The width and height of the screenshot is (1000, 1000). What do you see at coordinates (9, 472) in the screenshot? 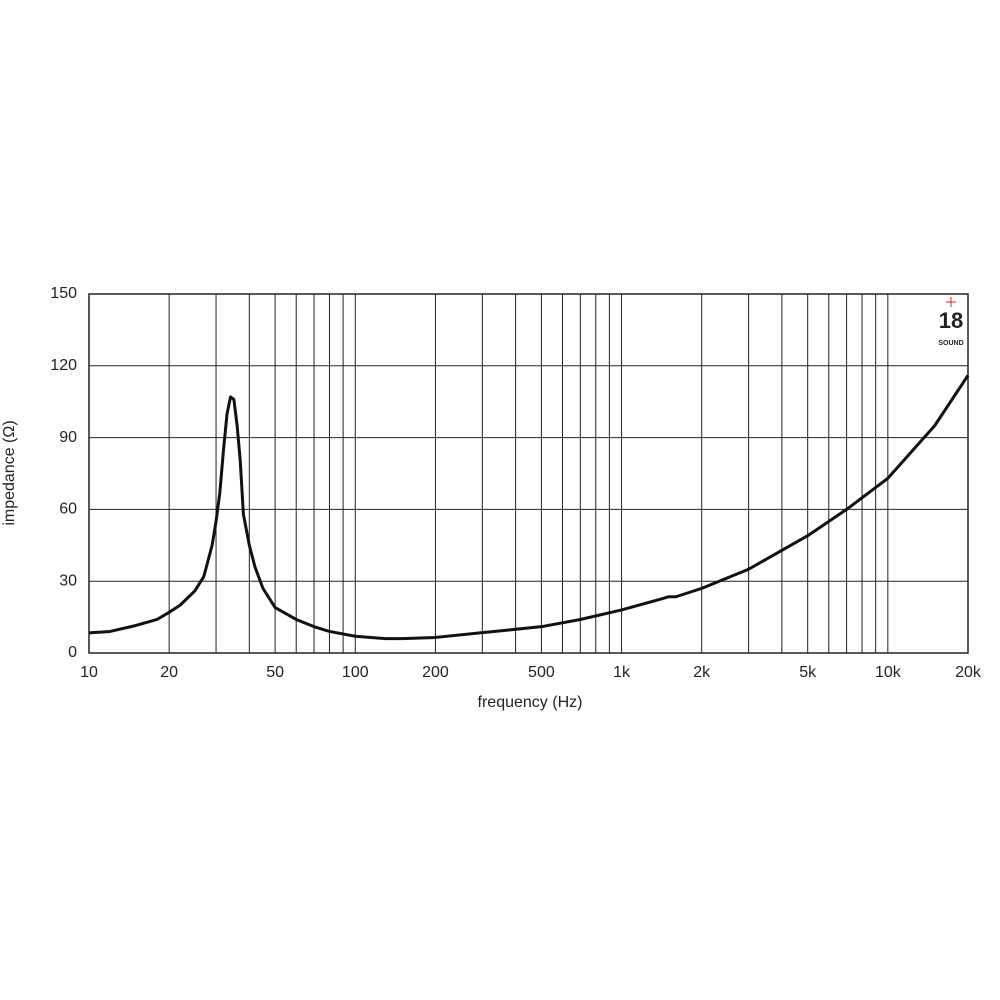
I see `y-axis-label: impedance (Ω)` at bounding box center [9, 472].